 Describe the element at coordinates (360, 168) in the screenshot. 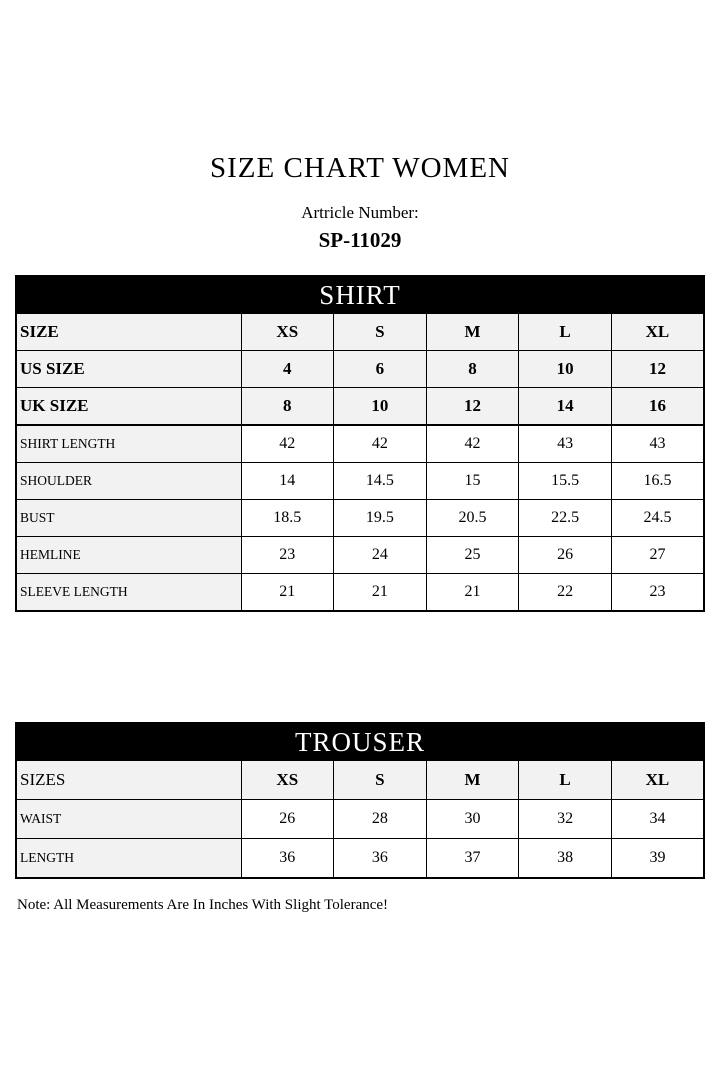

I see `page-title: SIZE CHART WOMEN` at that location.